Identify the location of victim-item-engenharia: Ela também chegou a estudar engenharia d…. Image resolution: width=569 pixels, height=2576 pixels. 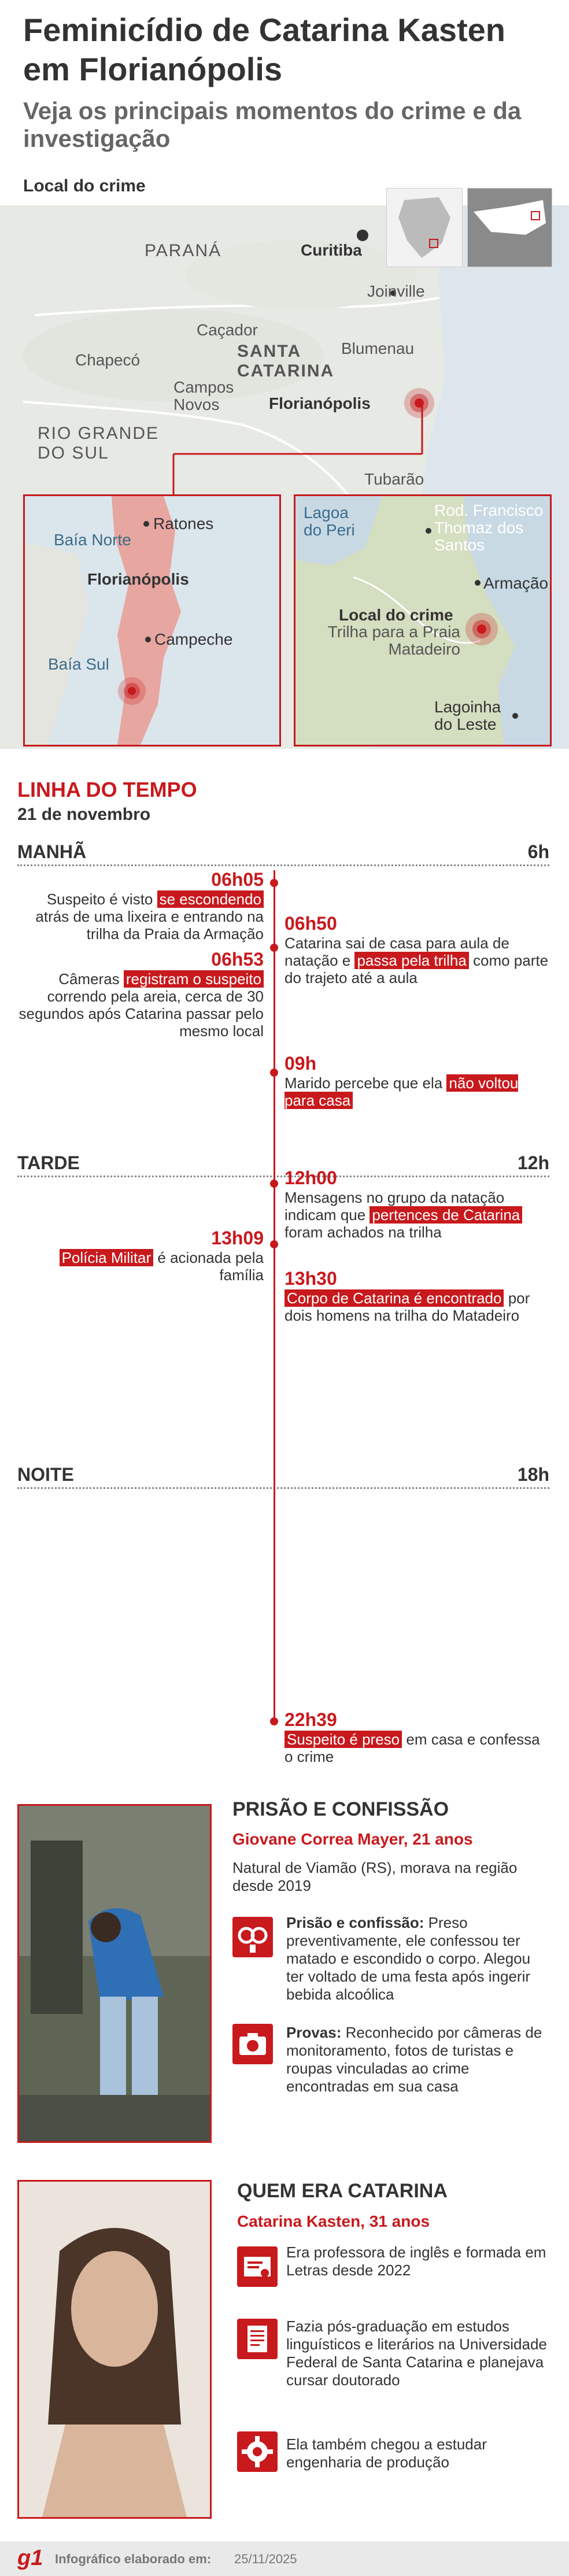
(386, 2453).